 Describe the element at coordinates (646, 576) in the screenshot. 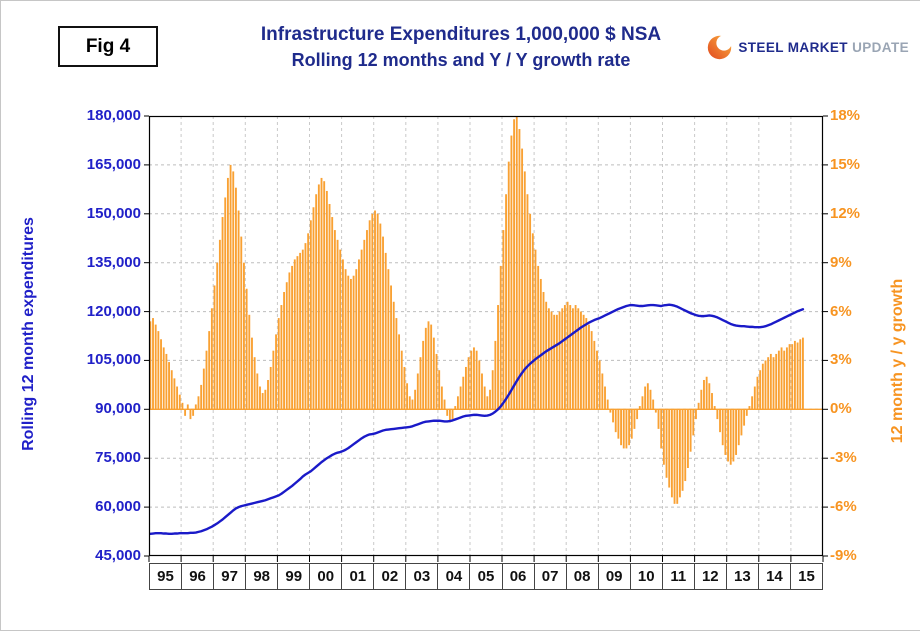

I see `x-axis-year-label: 10` at that location.